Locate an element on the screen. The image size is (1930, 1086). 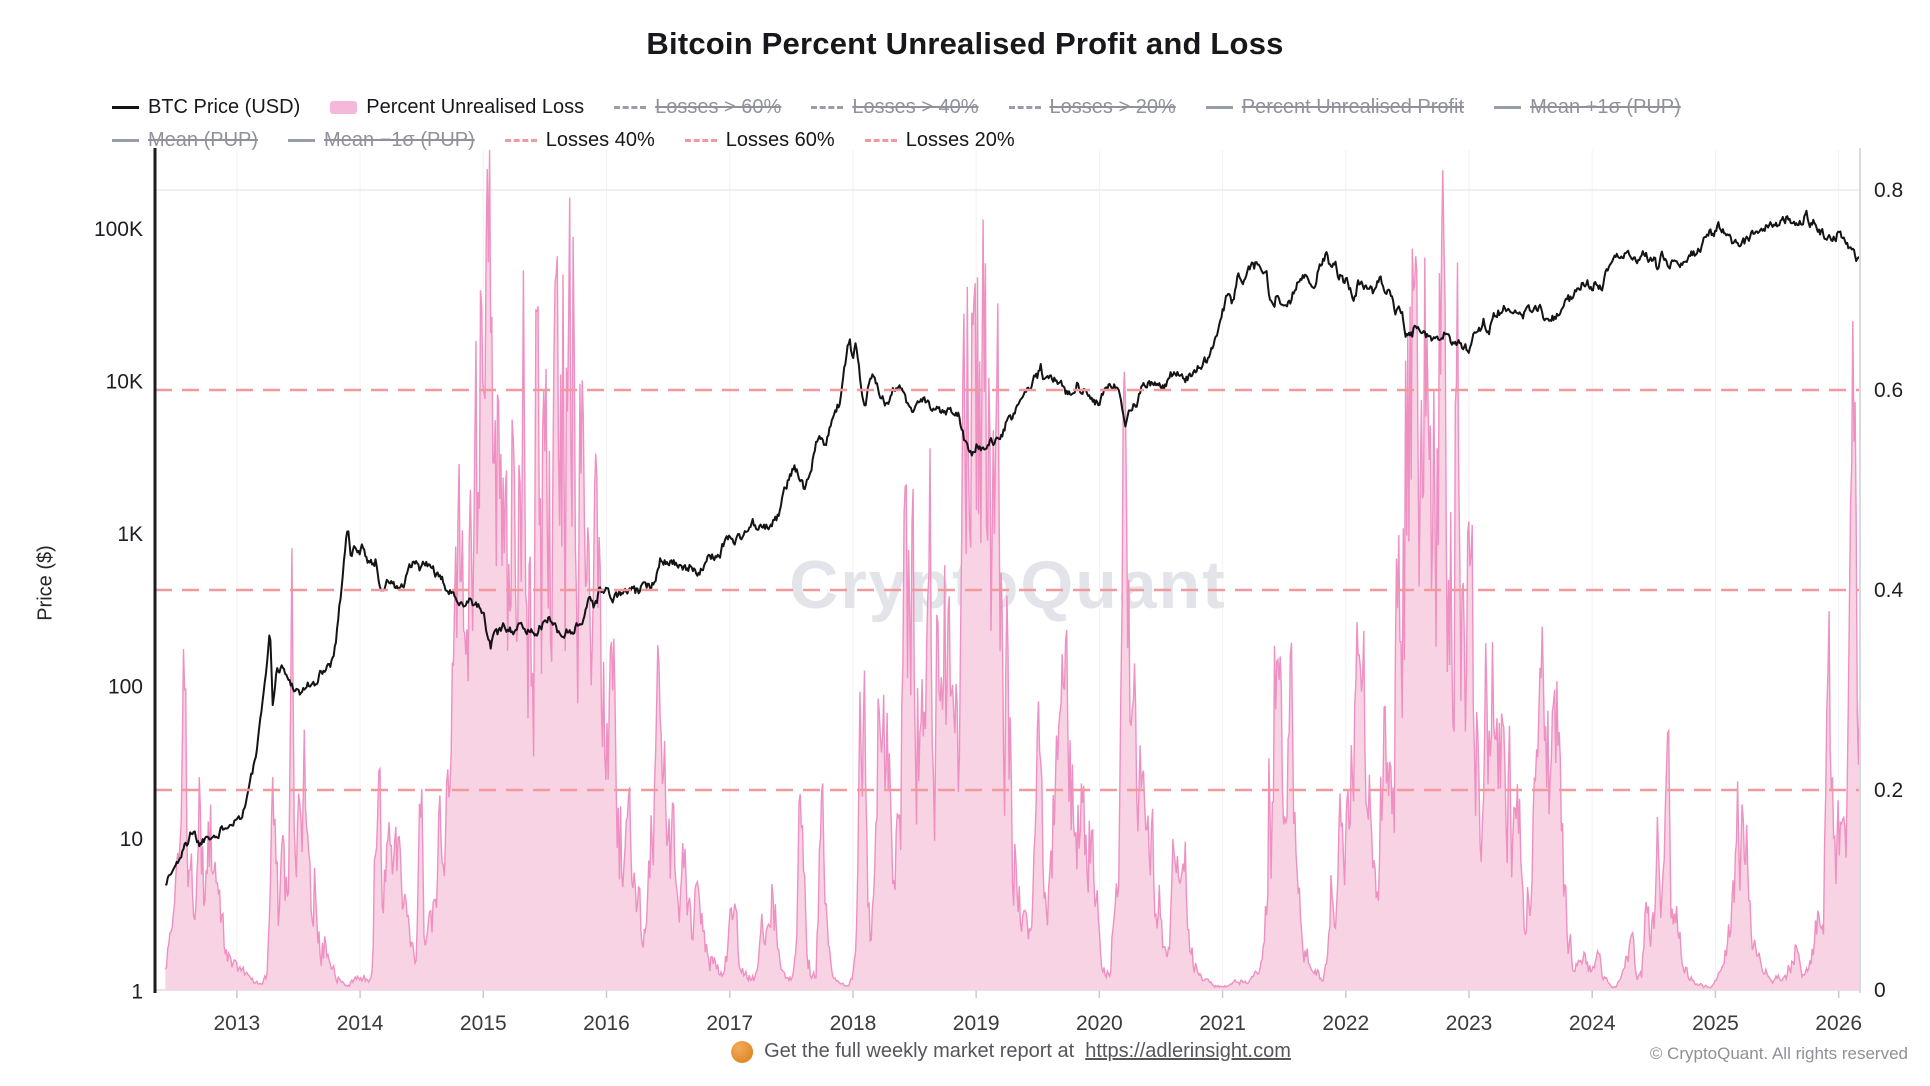
x-tick-label-2015: 2015 is located at coordinates (483, 1023).